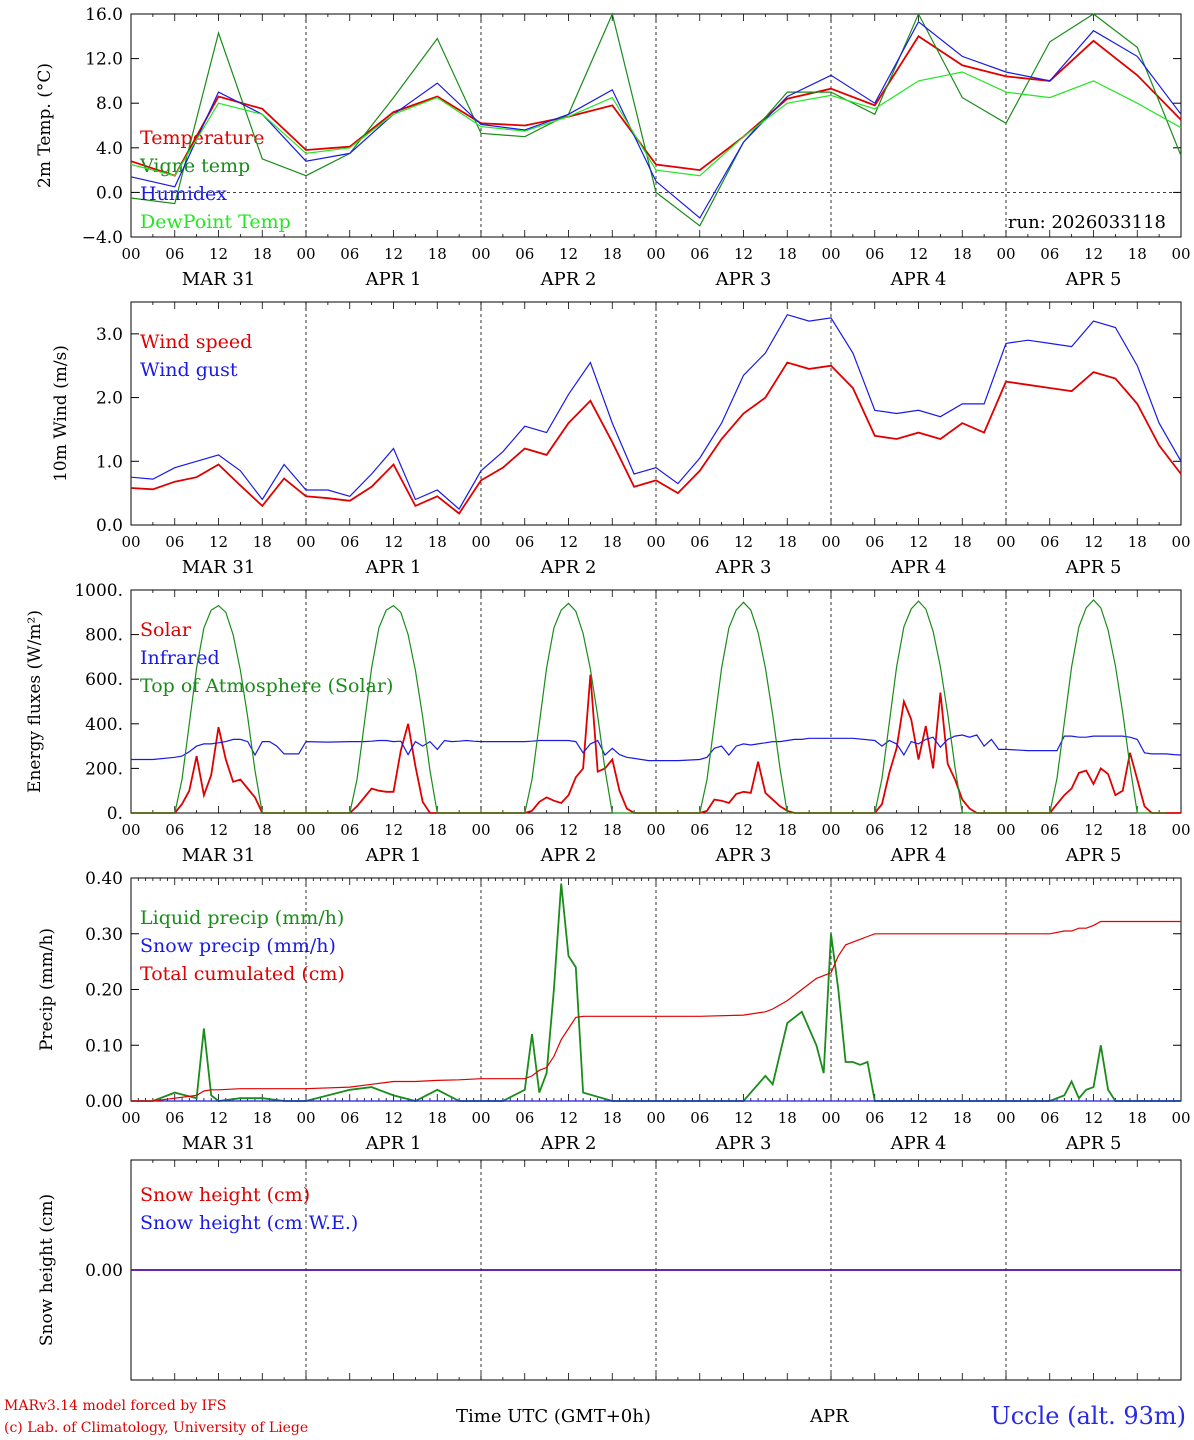 The width and height of the screenshot is (1194, 1440). Describe the element at coordinates (115, 1406) in the screenshot. I see `model-credit: MARv3.14 model forced by IFS` at that location.